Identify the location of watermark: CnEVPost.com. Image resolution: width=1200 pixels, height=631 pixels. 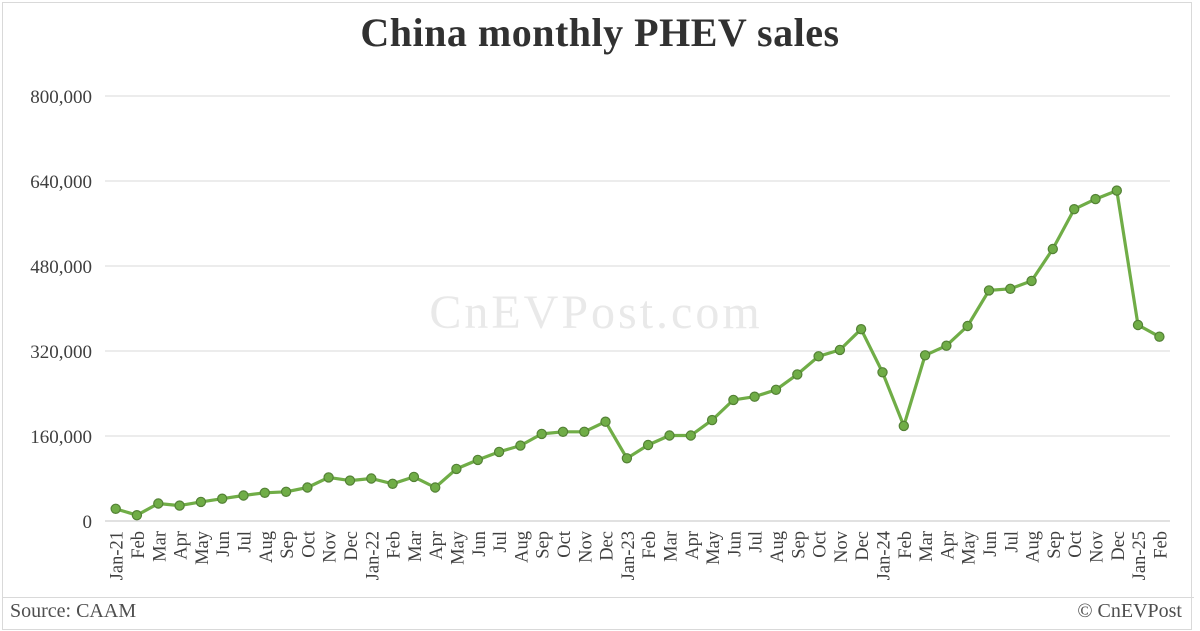
(595, 312).